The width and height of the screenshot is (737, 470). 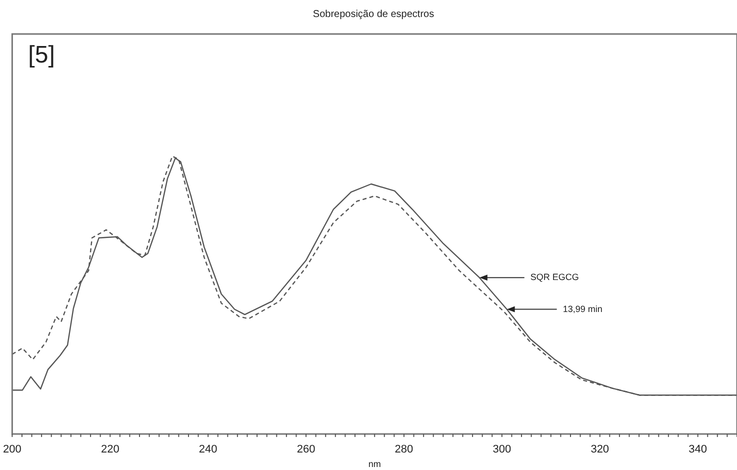 What do you see at coordinates (374, 464) in the screenshot?
I see `x-axis-title: nm` at bounding box center [374, 464].